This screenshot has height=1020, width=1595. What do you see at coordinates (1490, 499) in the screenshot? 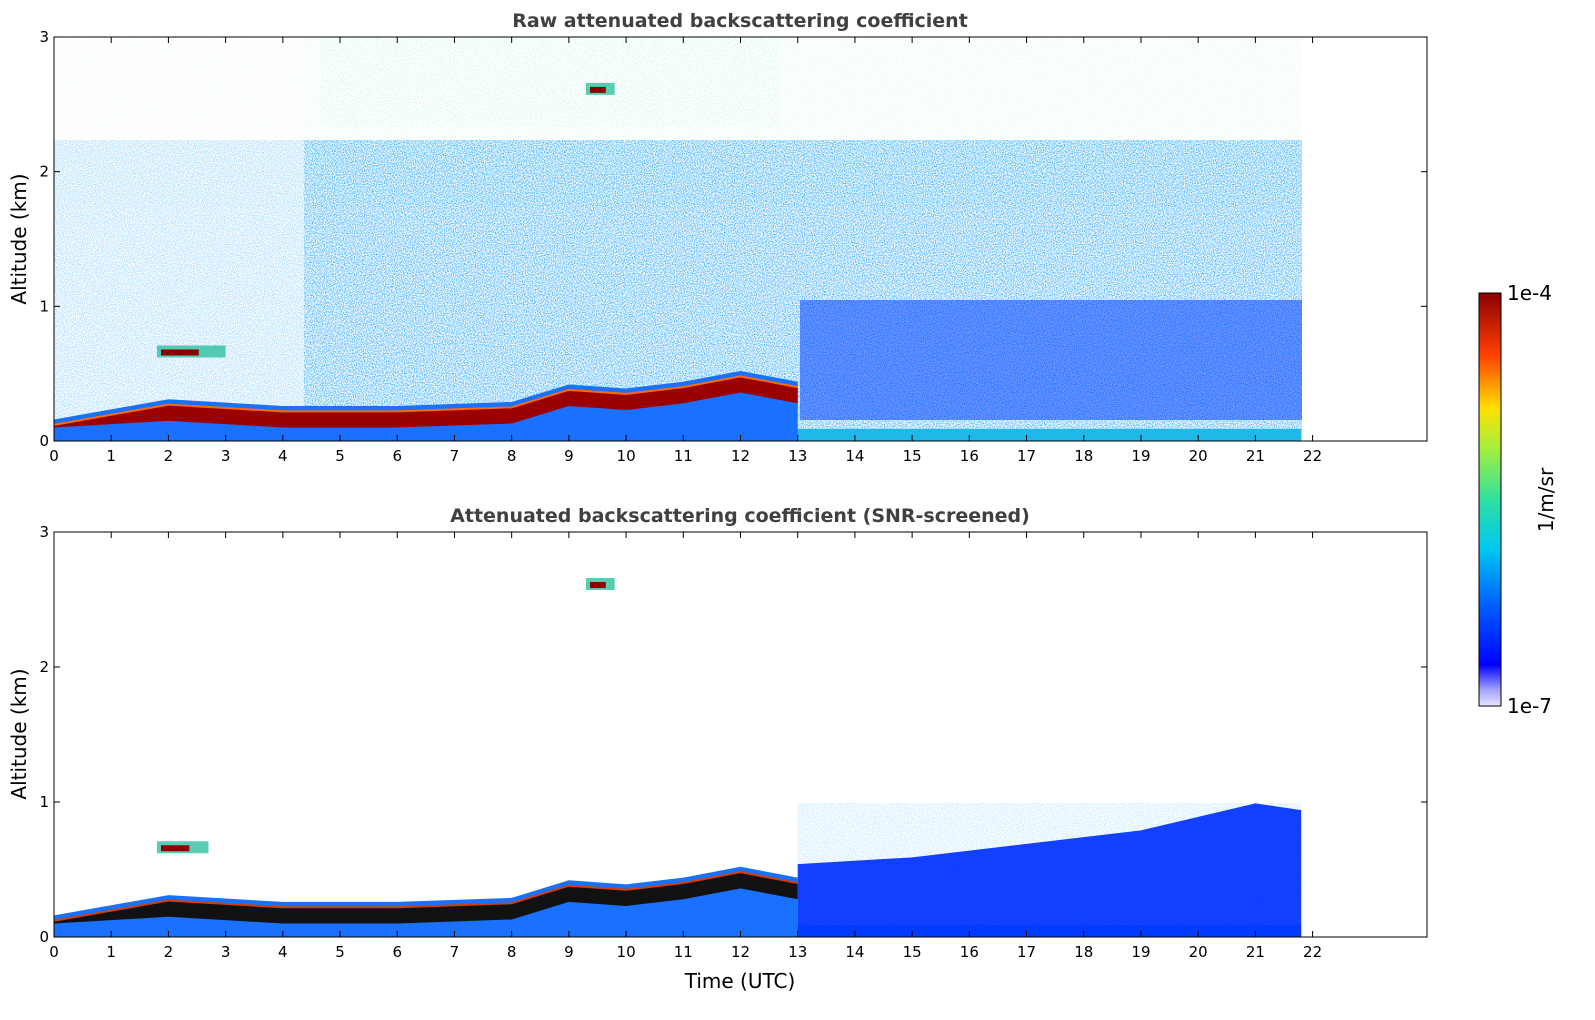
I see `colorbar-gradient` at bounding box center [1490, 499].